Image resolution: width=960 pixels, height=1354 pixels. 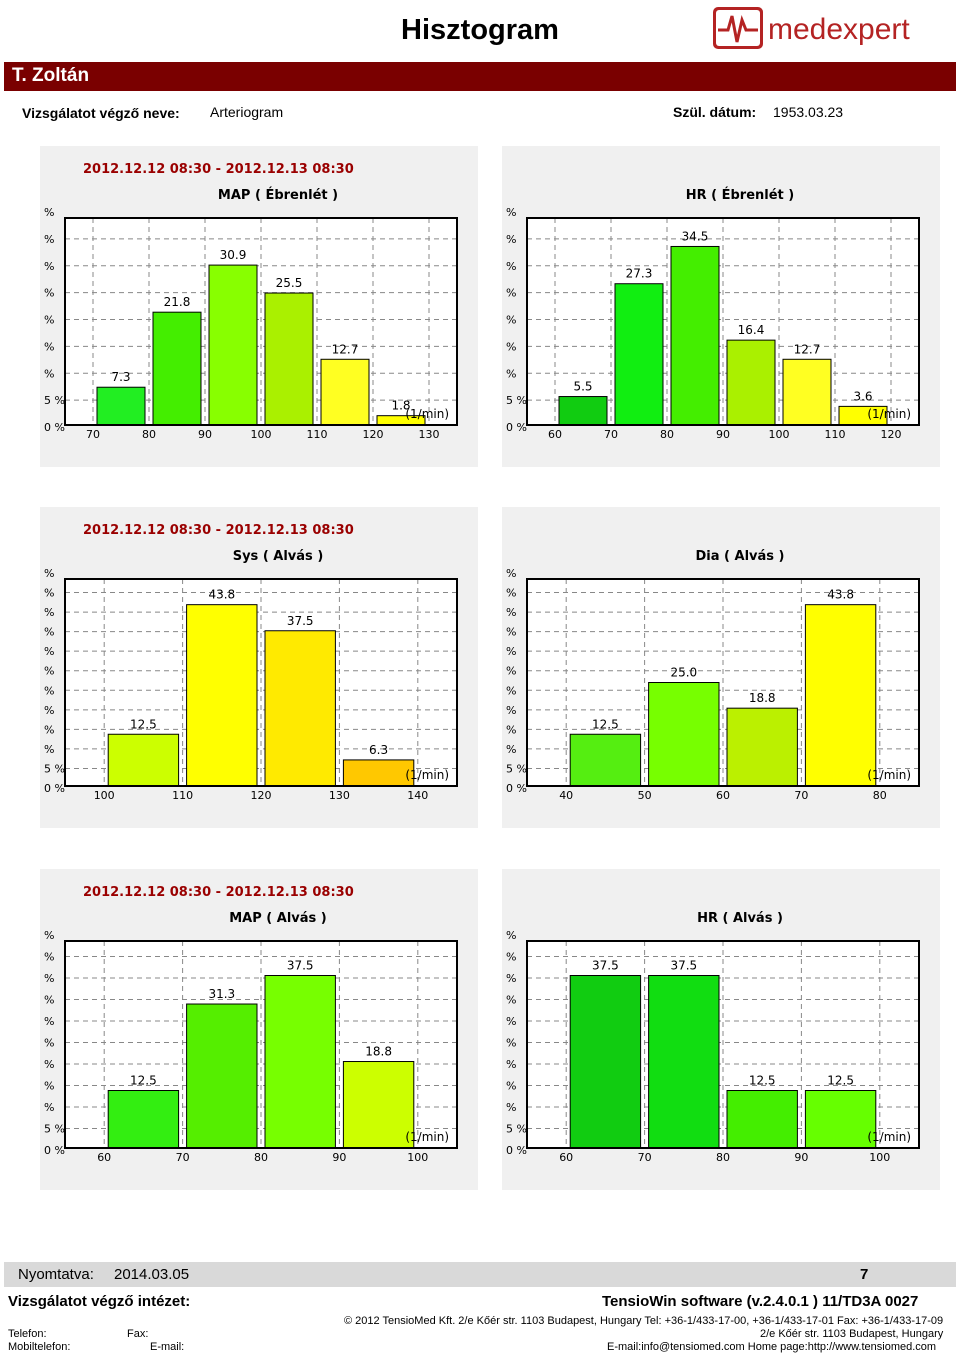 I want to click on patient-bar: T. Zoltán, so click(x=480, y=76).